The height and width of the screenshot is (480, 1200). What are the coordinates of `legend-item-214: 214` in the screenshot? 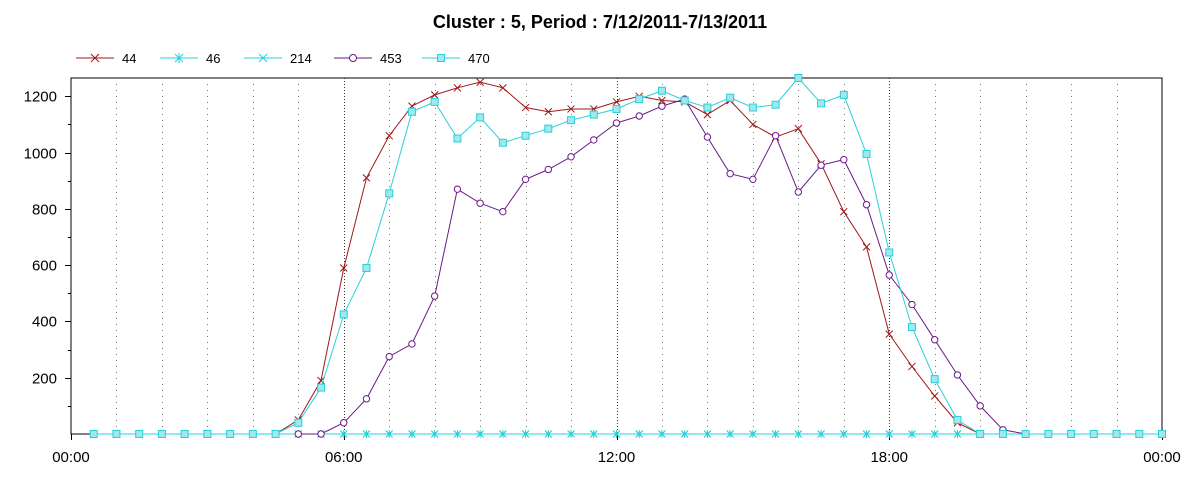 It's located at (289, 58).